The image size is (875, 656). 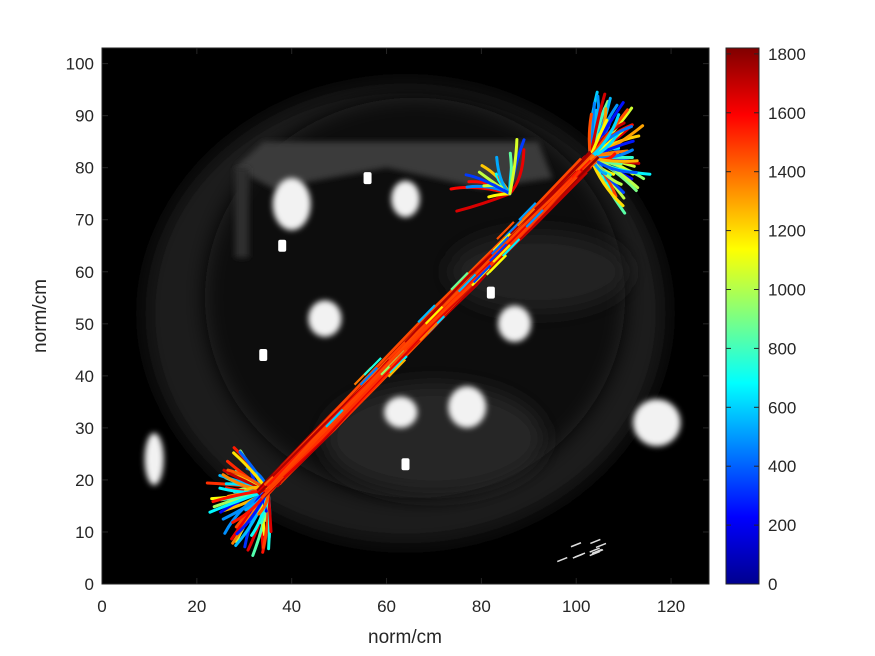 What do you see at coordinates (405, 637) in the screenshot?
I see `x-axis-label: norm/cm` at bounding box center [405, 637].